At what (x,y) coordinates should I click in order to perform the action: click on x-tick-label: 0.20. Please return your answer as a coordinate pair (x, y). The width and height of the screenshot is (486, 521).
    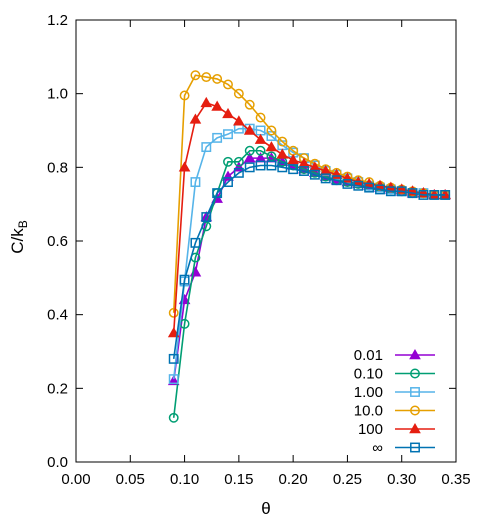
    Looking at the image, I should click on (293, 479).